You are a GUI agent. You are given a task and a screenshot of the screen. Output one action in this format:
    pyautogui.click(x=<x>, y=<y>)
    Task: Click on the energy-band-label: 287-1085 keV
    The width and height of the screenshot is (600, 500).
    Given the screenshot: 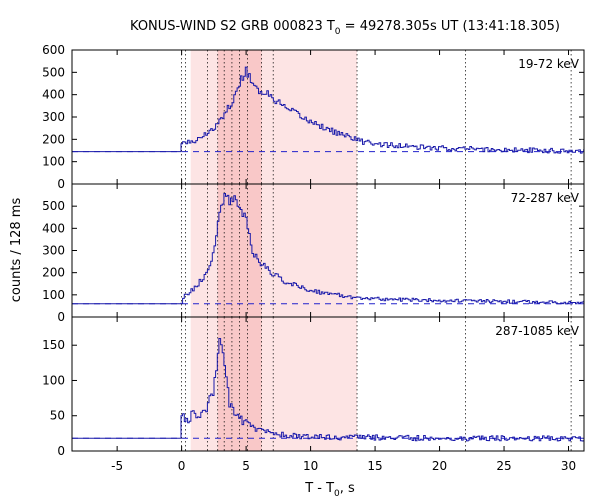 What is the action you would take?
    pyautogui.click(x=537, y=331)
    